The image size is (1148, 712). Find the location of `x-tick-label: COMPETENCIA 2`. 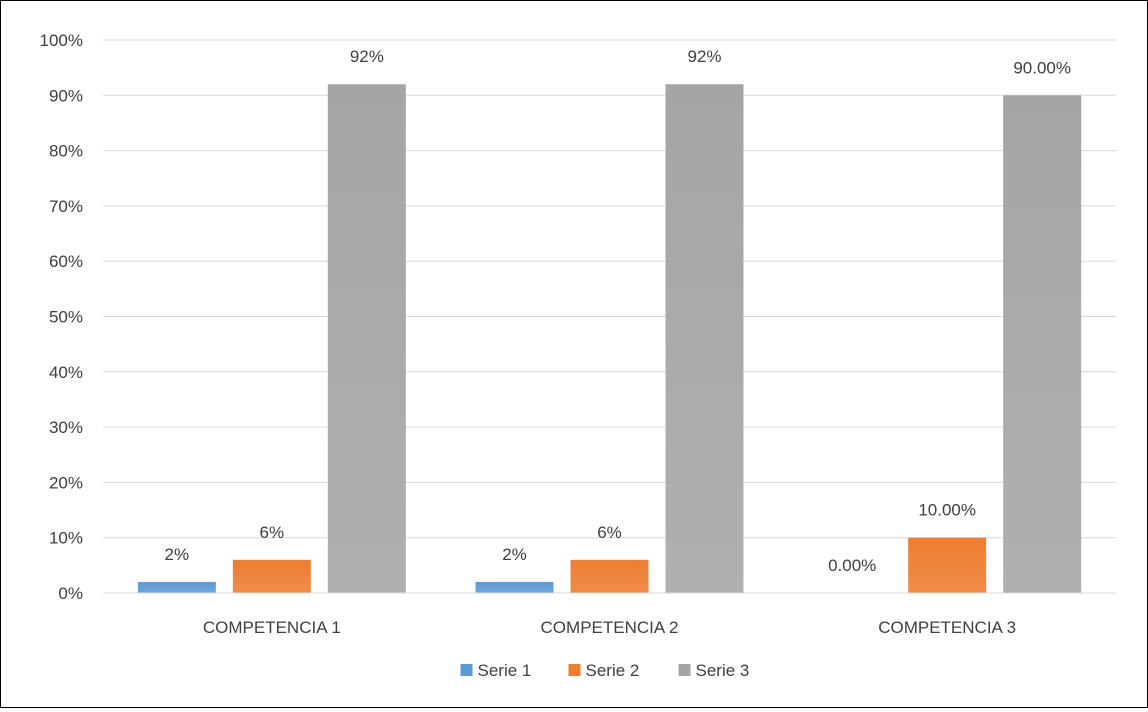

x-tick-label: COMPETENCIA 2 is located at coordinates (610, 627).